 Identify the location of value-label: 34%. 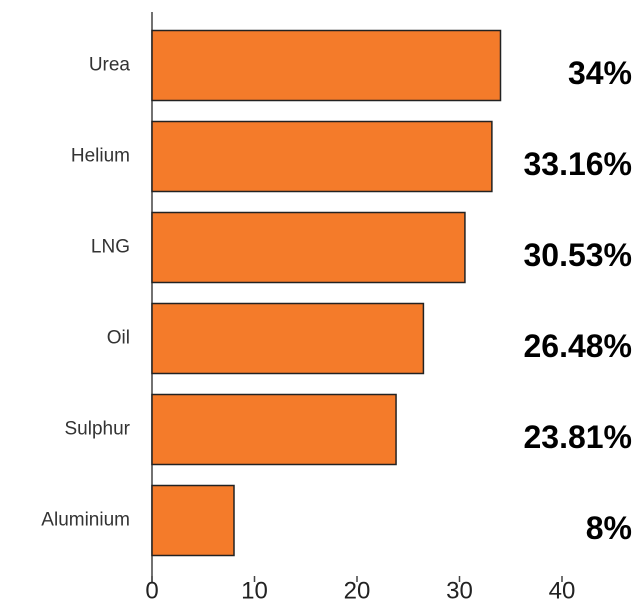
(600, 73).